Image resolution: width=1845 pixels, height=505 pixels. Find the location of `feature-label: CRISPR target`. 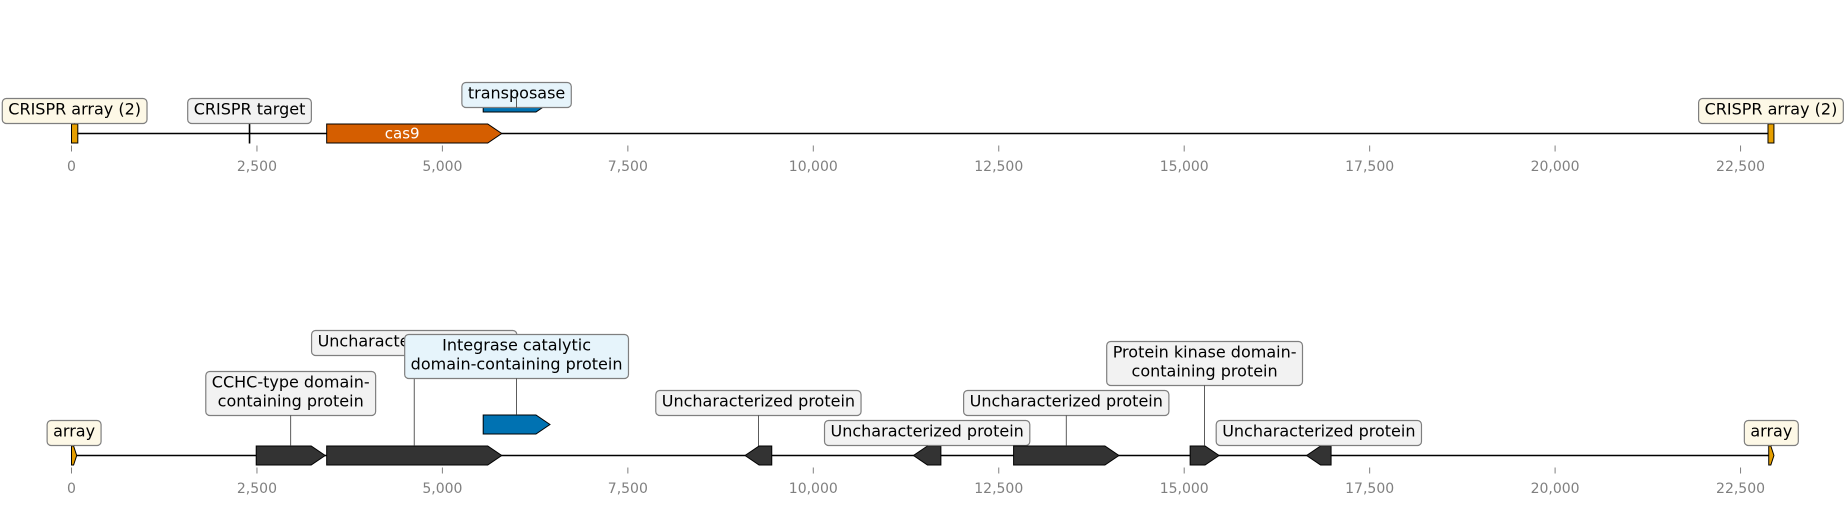

feature-label: CRISPR target is located at coordinates (249, 111).